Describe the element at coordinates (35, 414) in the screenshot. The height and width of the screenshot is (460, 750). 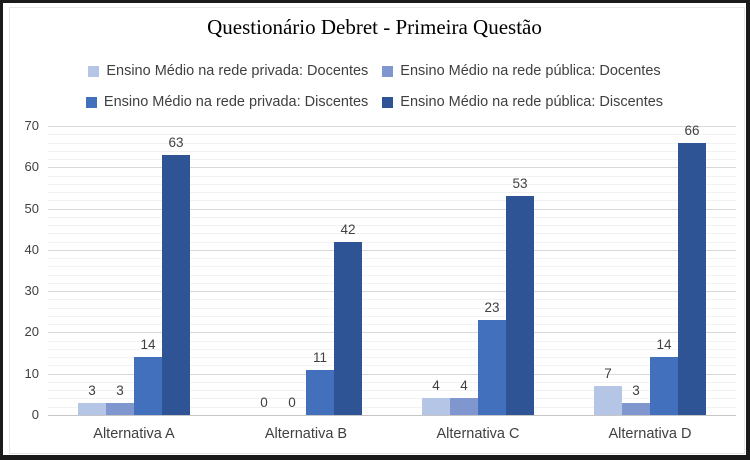
I see `y-axis-tick-label: 0` at that location.